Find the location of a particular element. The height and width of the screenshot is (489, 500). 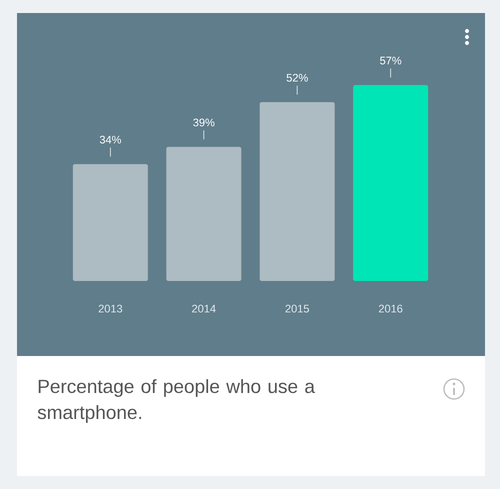

x-tick-label: 2016 is located at coordinates (390, 308).